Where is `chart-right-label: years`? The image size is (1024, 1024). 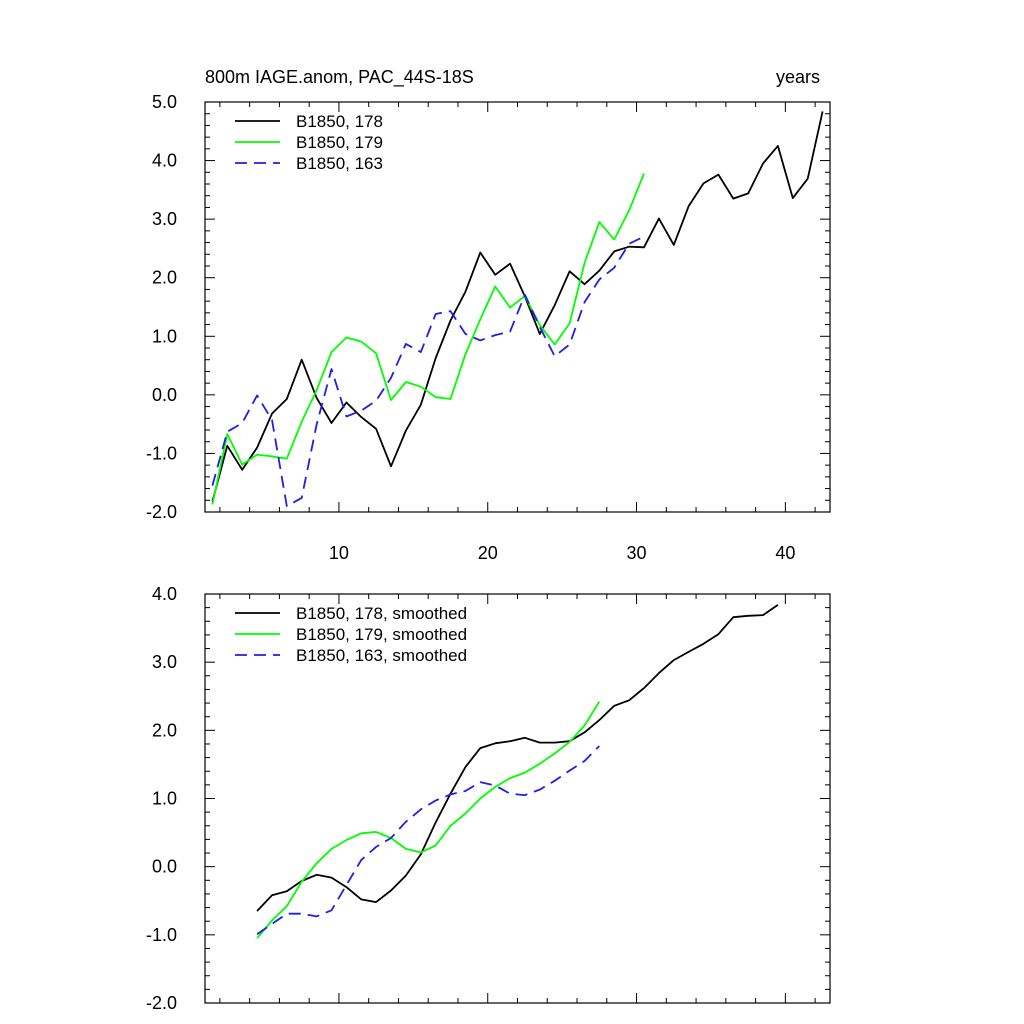
chart-right-label: years is located at coordinates (798, 77).